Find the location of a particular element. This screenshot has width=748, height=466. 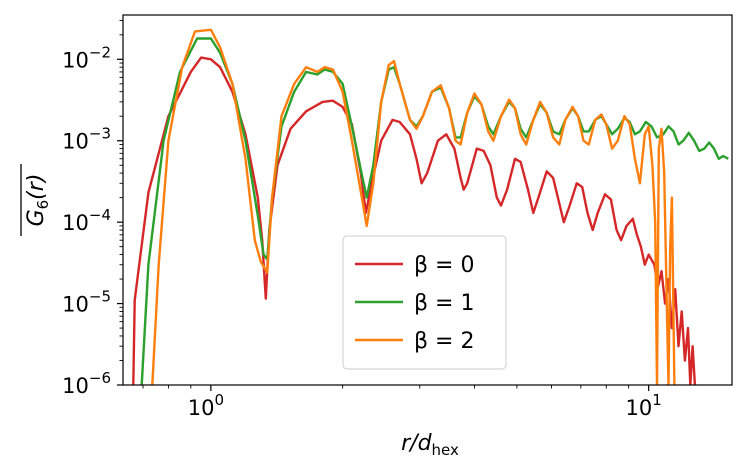

y-tick-label: 10⁻⁵ is located at coordinates (86, 302).